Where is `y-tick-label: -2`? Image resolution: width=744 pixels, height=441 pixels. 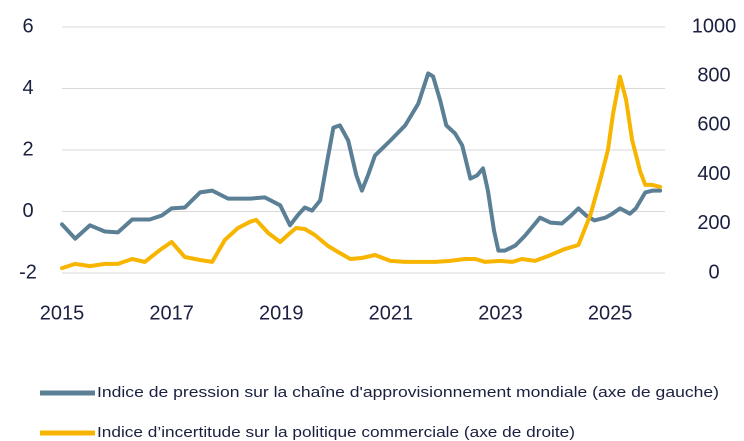
y-tick-label: -2 is located at coordinates (28, 272).